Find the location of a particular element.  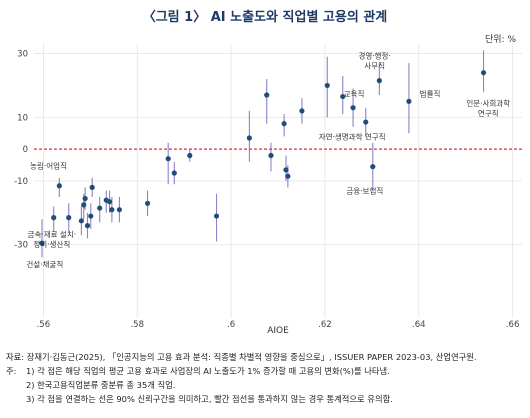

x-tick-label: .62 is located at coordinates (325, 325).